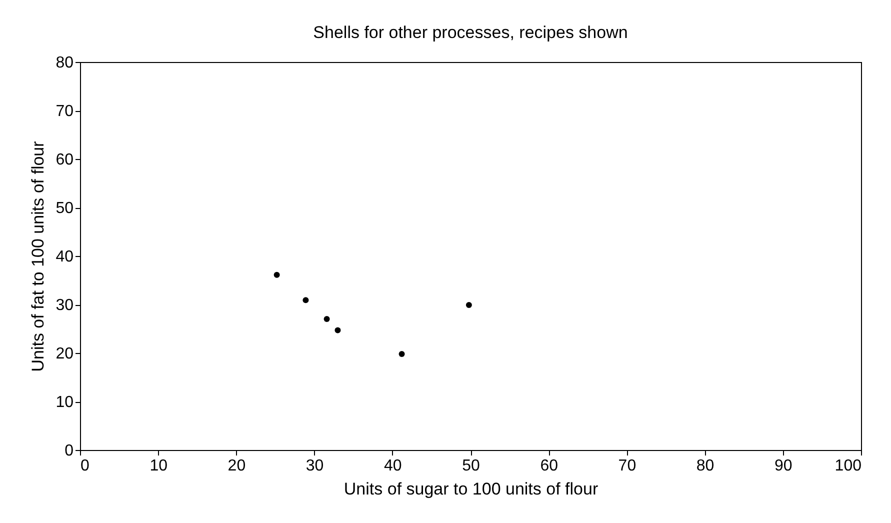 This screenshot has width=891, height=523. What do you see at coordinates (65, 208) in the screenshot?
I see `y-tick-label: 50` at bounding box center [65, 208].